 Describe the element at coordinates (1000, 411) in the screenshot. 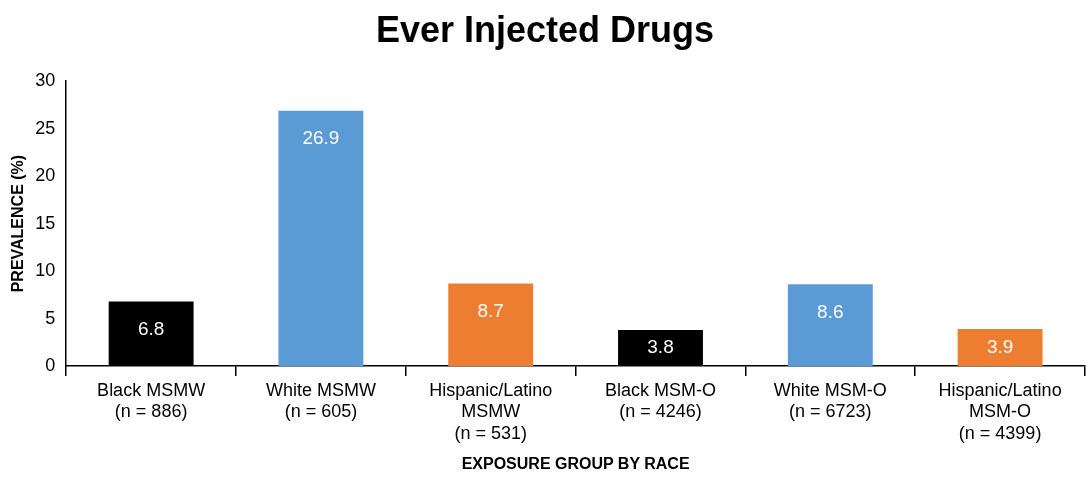

I see `x-tick-label: Hispanic/Latino MSM-O (n = 4399)` at that location.